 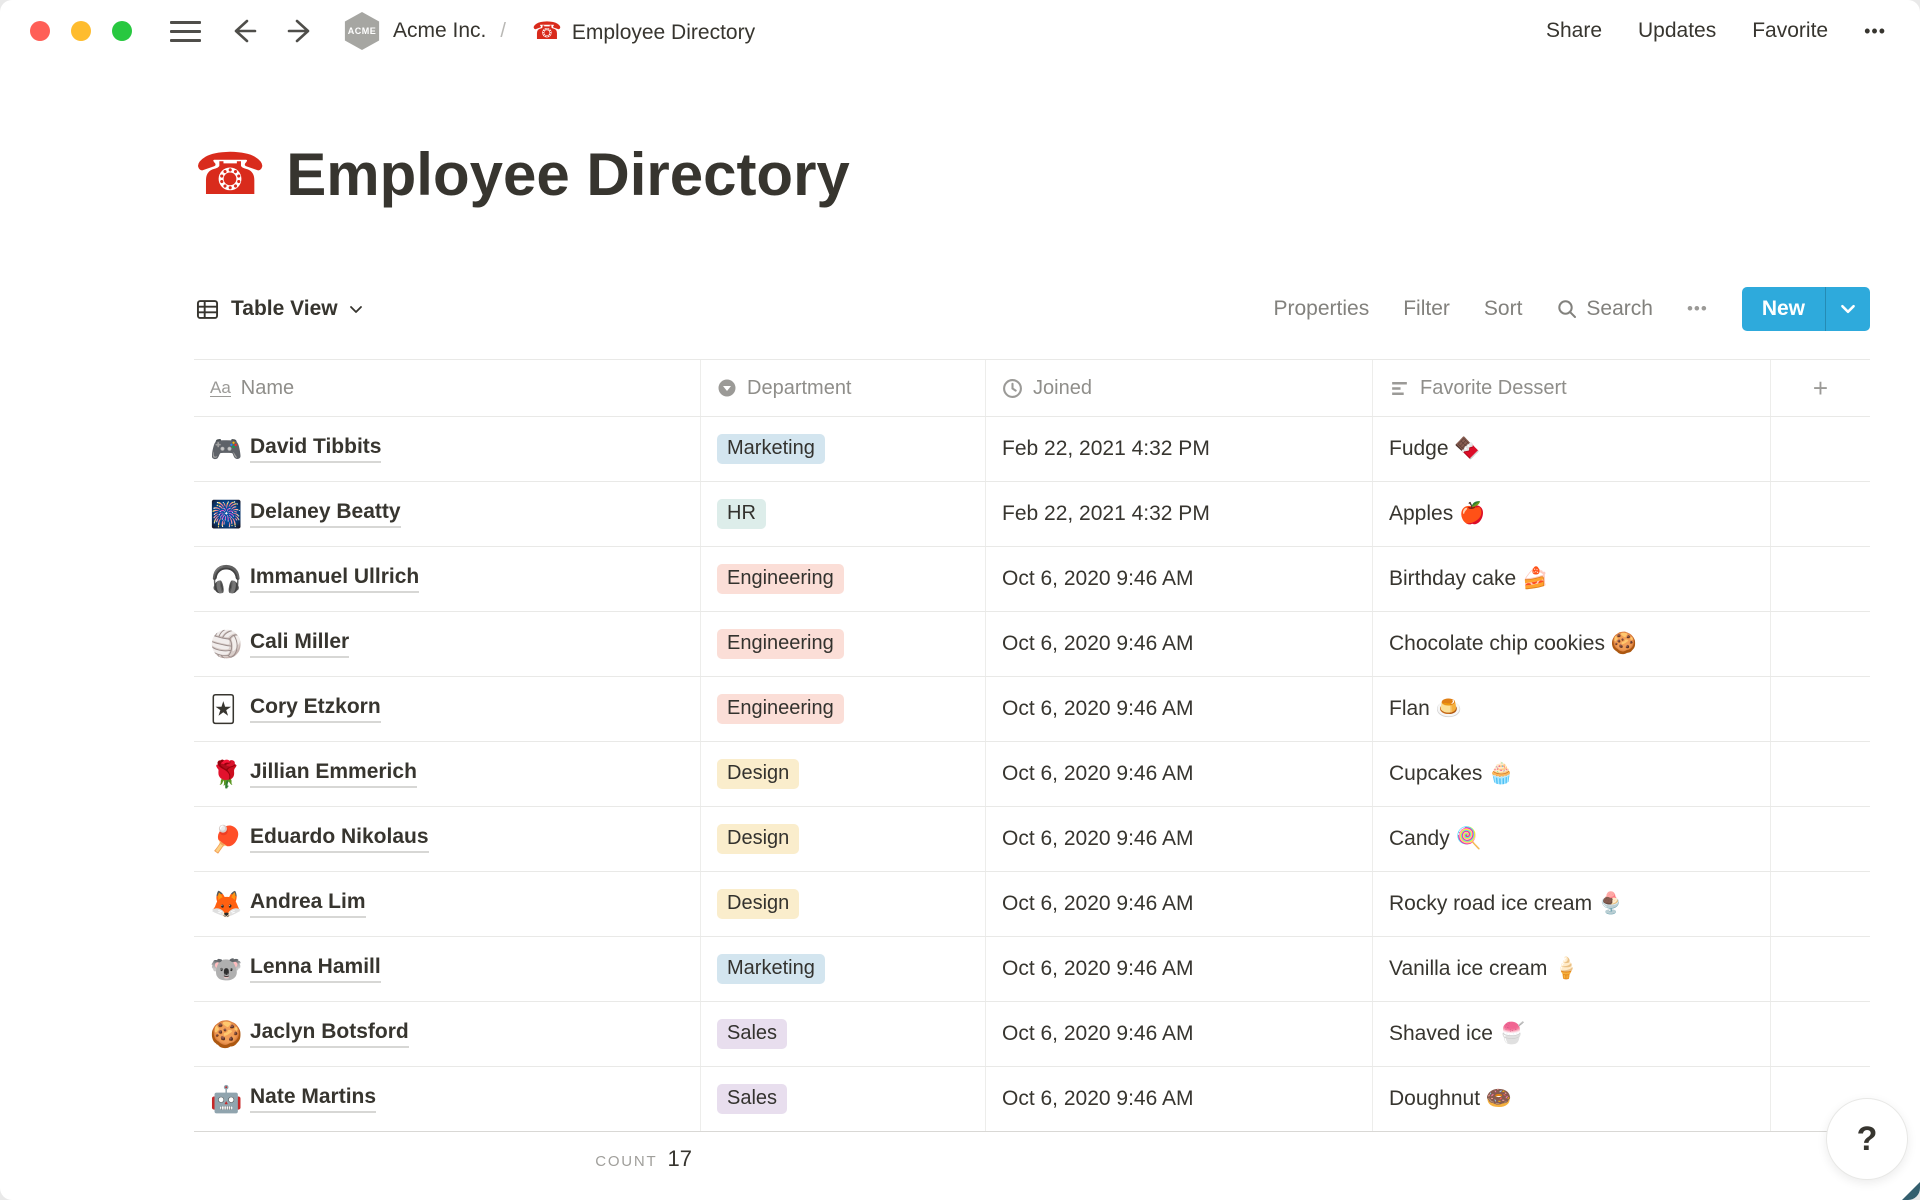 What do you see at coordinates (325, 514) in the screenshot?
I see `employee-name-link: Delaney Beatty` at bounding box center [325, 514].